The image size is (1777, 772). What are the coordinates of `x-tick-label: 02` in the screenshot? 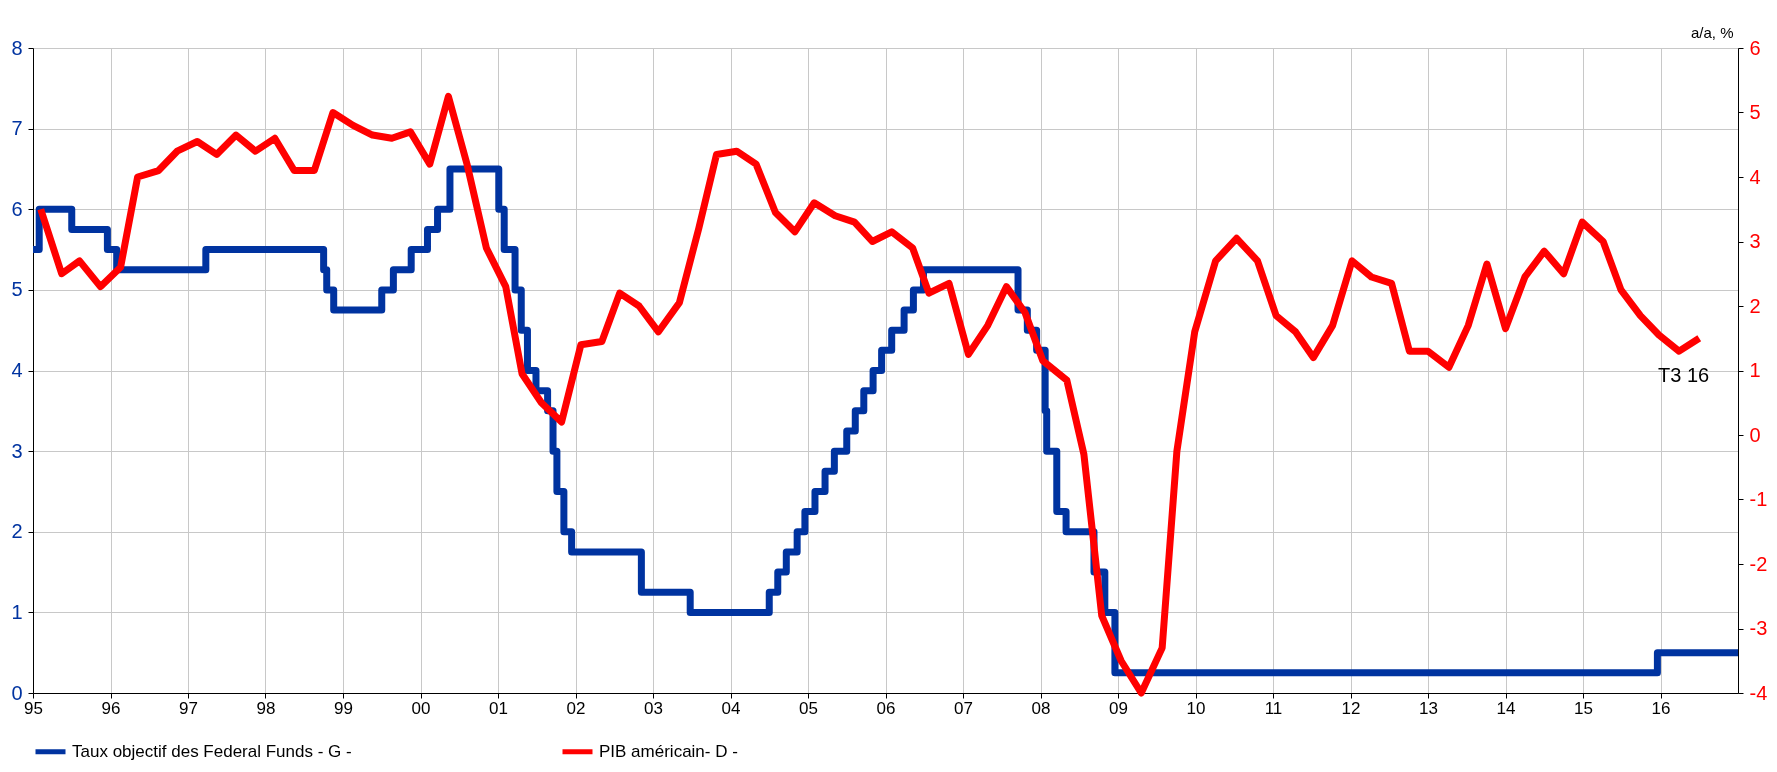 It's located at (576, 708).